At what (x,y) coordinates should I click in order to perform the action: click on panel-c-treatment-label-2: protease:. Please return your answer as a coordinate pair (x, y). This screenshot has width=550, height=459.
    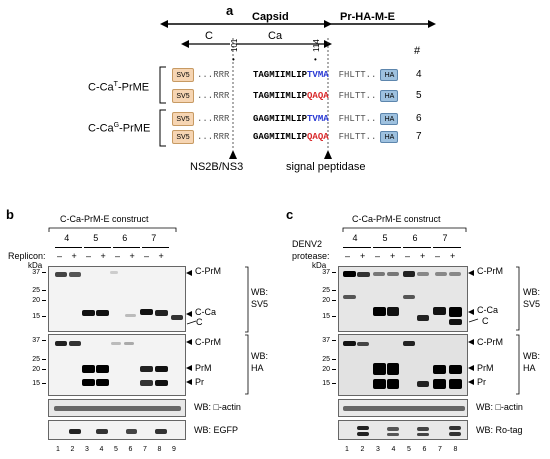
    Looking at the image, I should click on (311, 256).